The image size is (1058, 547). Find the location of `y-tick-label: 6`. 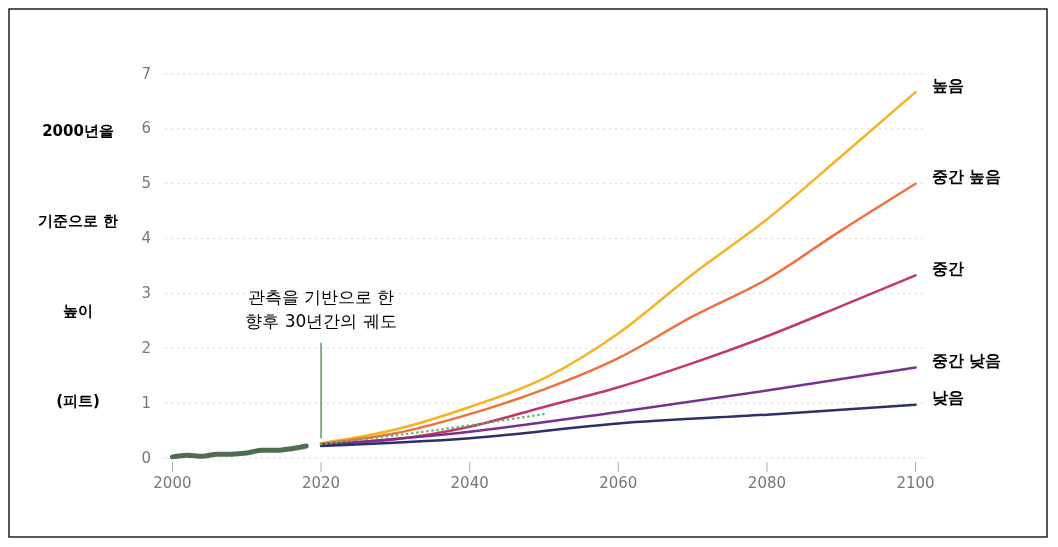

y-tick-label: 6 is located at coordinates (146, 128).